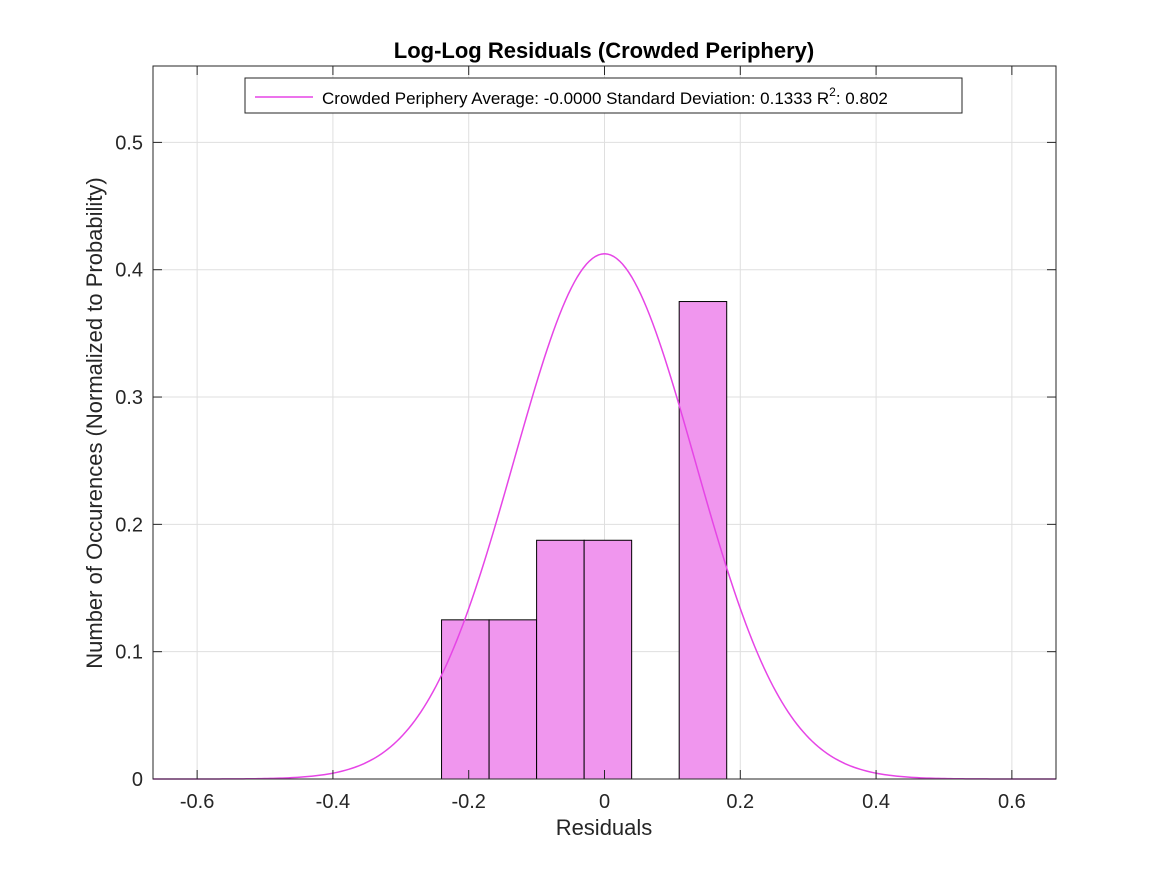 The image size is (1167, 875). I want to click on x-tick-label: 0.6, so click(1012, 802).